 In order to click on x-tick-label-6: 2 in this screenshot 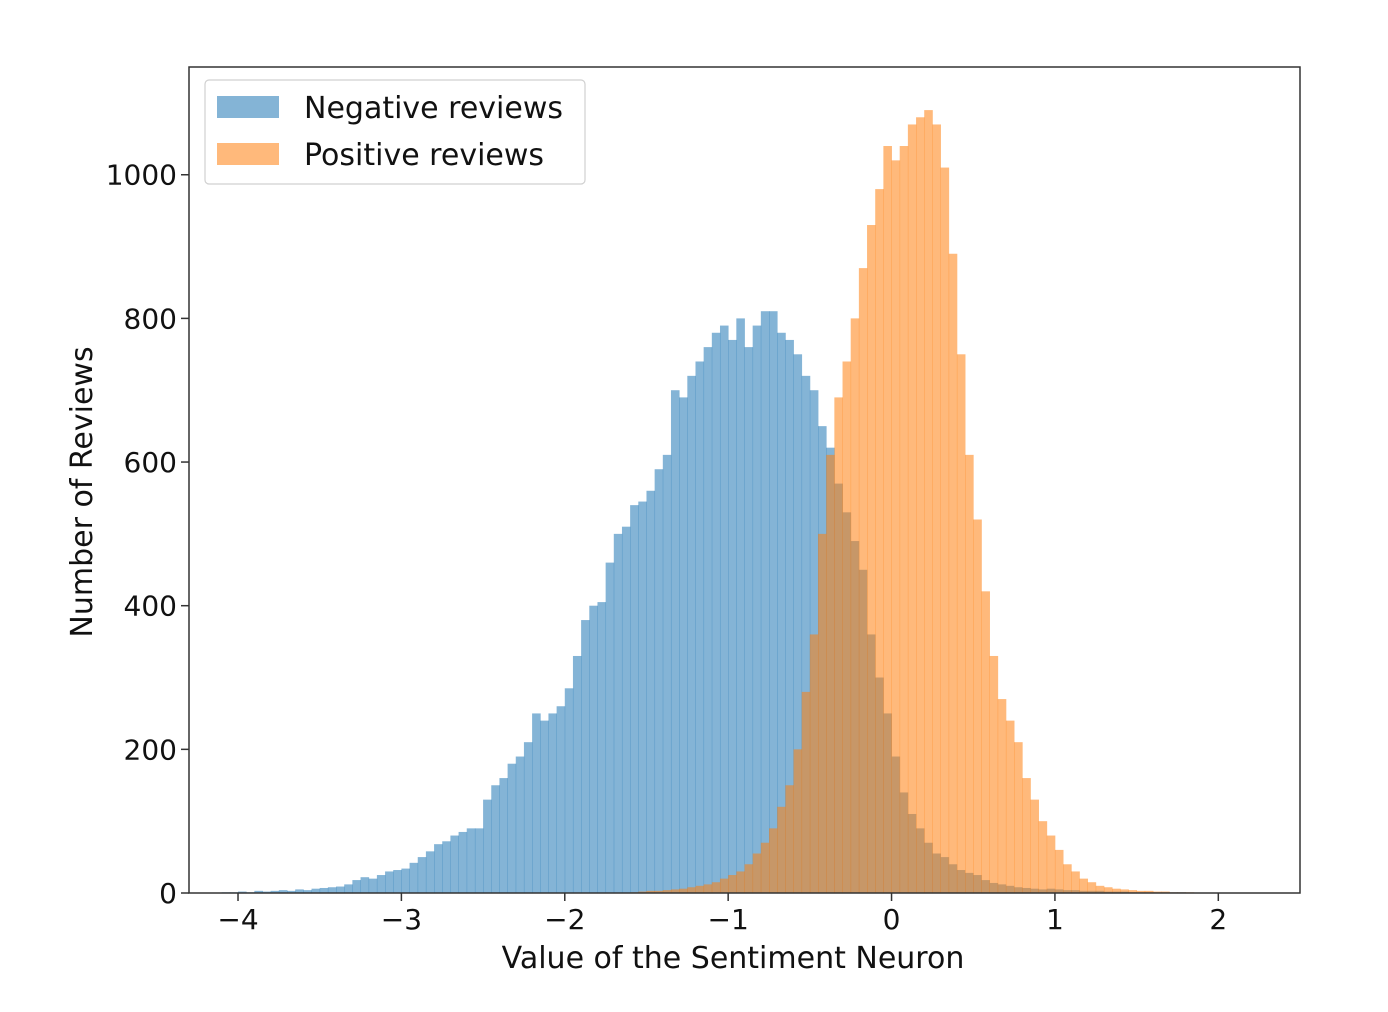, I will do `click(1218, 919)`.